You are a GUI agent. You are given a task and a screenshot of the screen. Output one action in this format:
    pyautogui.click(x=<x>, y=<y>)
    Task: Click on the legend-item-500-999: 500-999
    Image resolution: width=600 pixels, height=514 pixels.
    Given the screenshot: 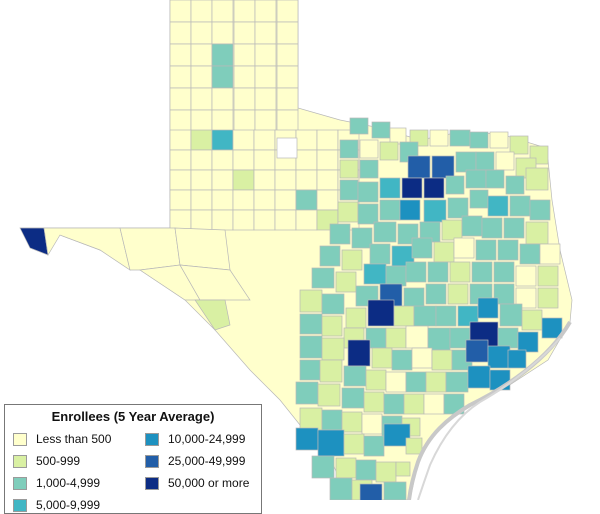 What is the action you would take?
    pyautogui.click(x=46, y=461)
    